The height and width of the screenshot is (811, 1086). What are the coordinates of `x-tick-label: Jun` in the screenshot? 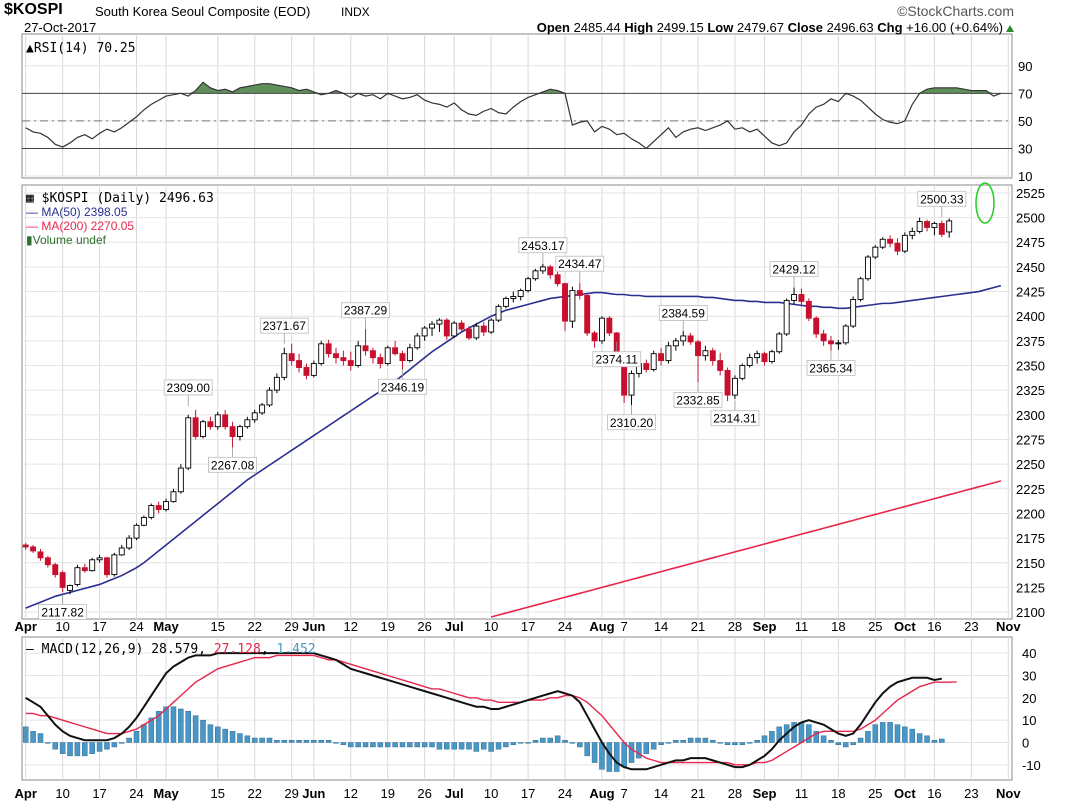 It's located at (313, 626).